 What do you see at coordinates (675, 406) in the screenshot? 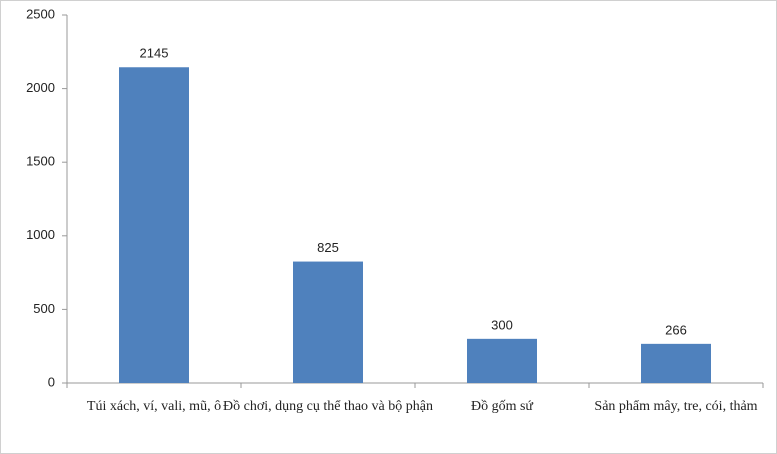
I see `x-tick-label: Sản phẩm mây, tre, cói, thảm` at bounding box center [675, 406].